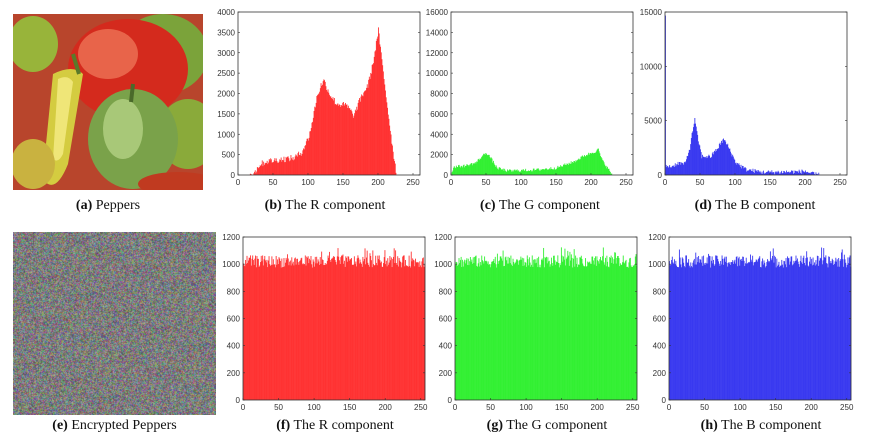  Describe the element at coordinates (234, 291) in the screenshot. I see `y-tick-label: 800` at that location.